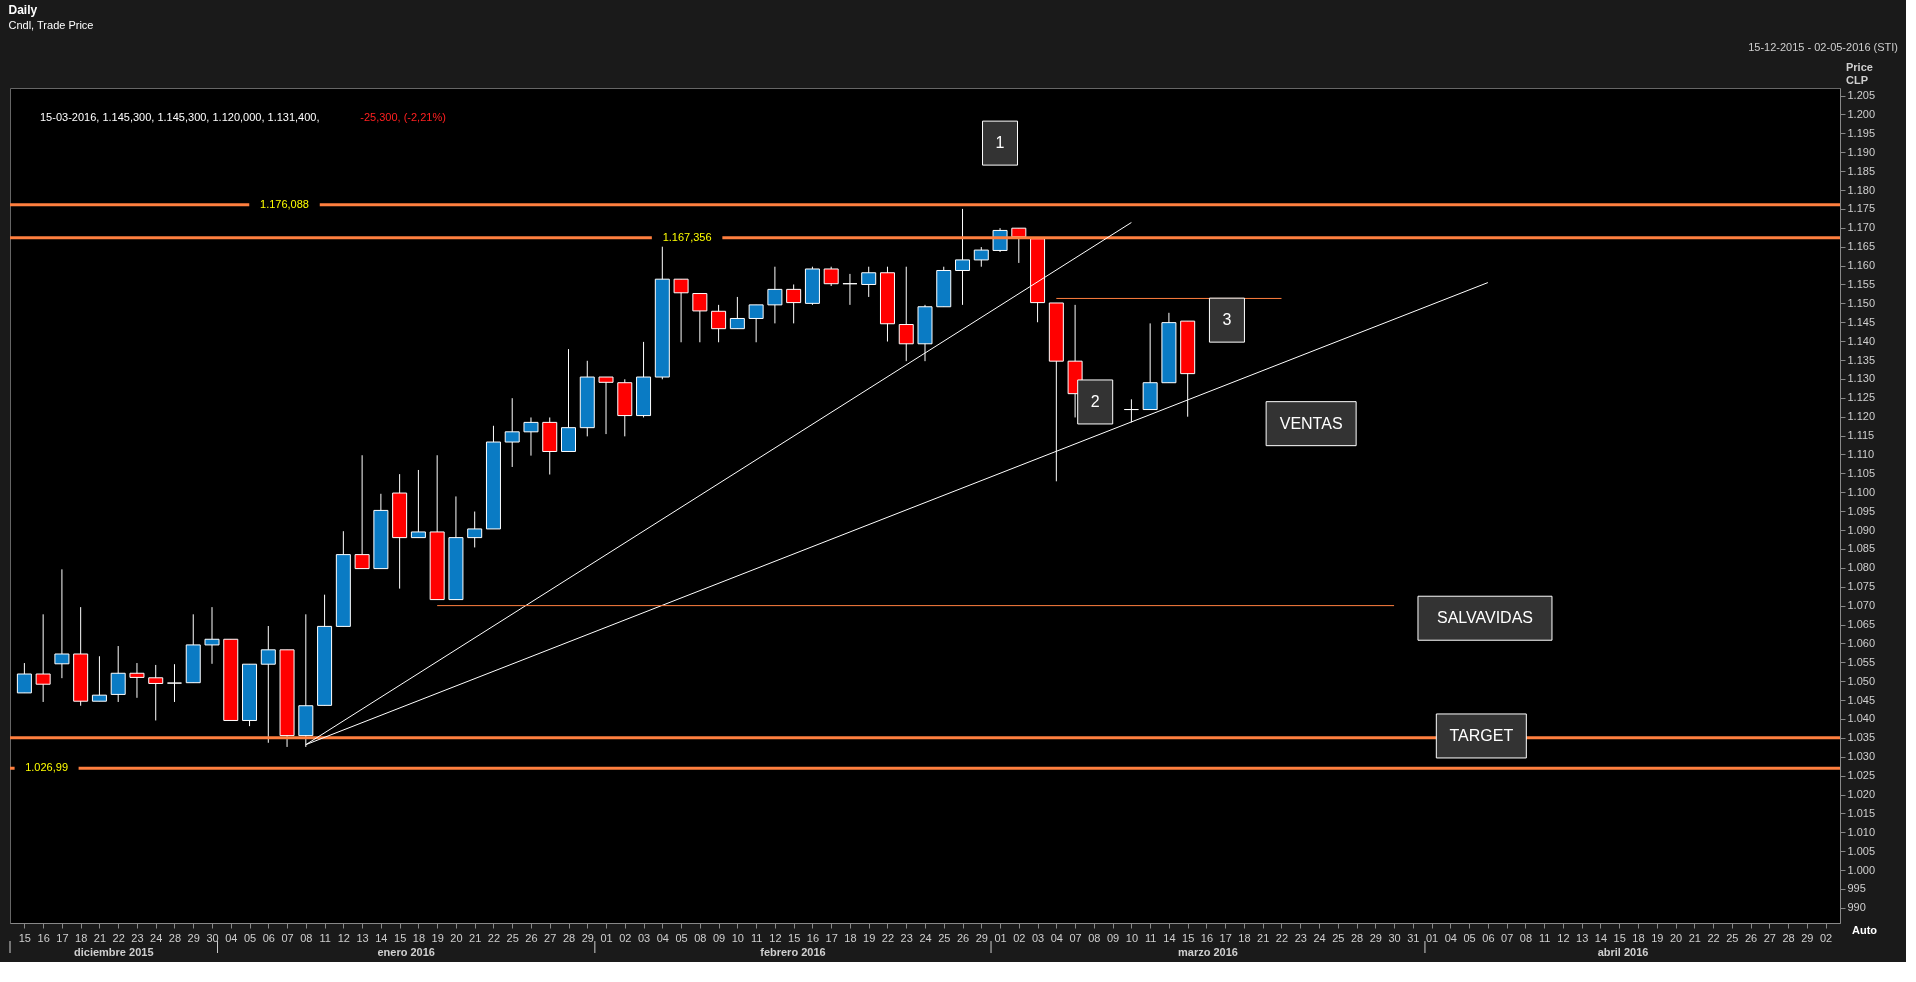 The image size is (1916, 982). What do you see at coordinates (1861, 170) in the screenshot?
I see `y-tick-label: 1.185` at bounding box center [1861, 170].